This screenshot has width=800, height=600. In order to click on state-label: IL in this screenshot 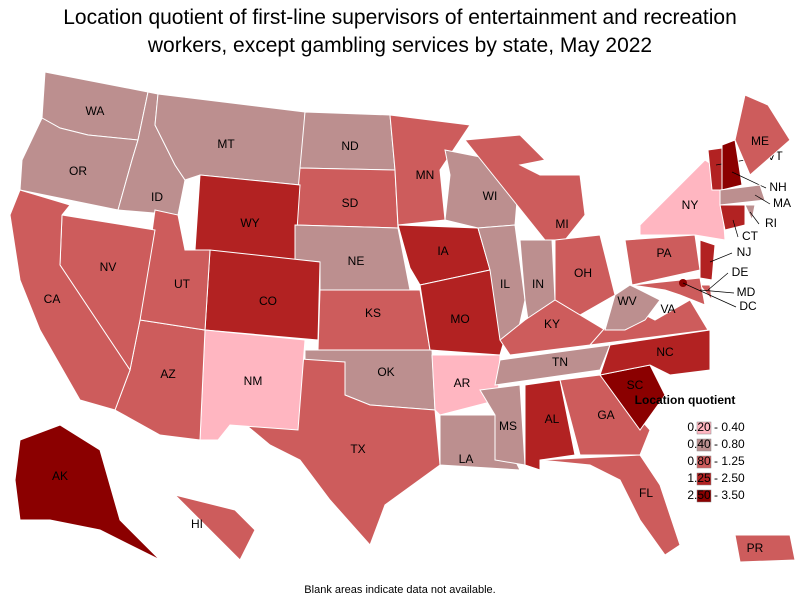, I will do `click(505, 284)`.